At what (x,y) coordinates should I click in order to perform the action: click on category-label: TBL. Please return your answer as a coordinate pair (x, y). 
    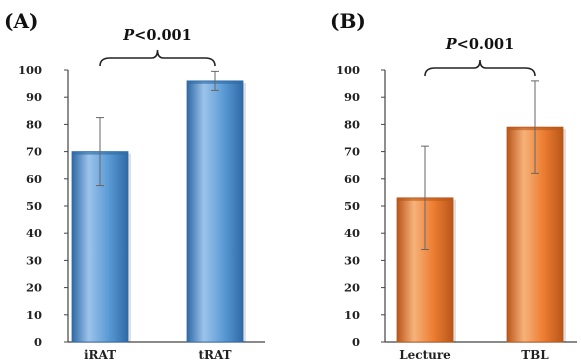
    Looking at the image, I should click on (535, 355).